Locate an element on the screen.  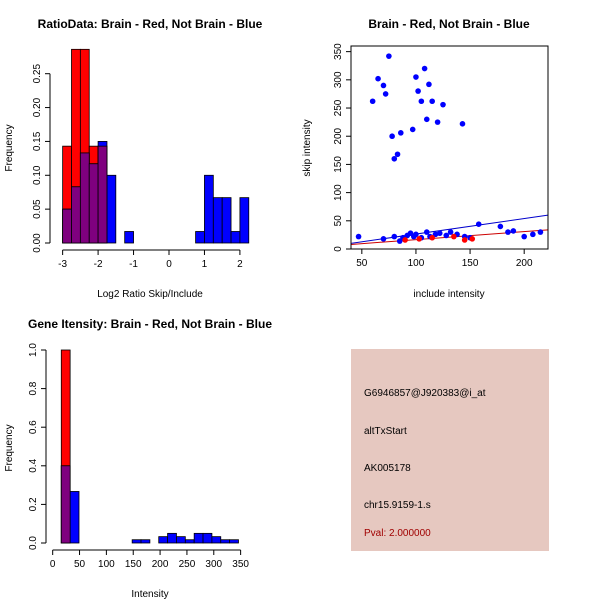
ratio-y-axis-label: Frequency is located at coordinates (9, 147).